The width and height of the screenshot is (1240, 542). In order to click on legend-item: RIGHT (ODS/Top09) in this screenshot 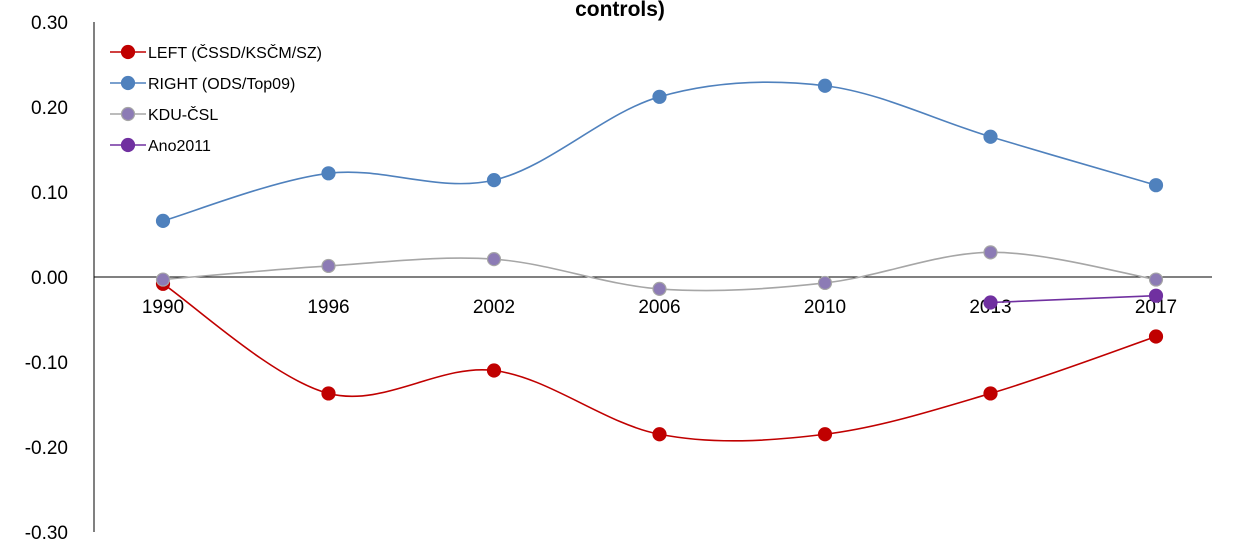, I will do `click(202, 84)`.